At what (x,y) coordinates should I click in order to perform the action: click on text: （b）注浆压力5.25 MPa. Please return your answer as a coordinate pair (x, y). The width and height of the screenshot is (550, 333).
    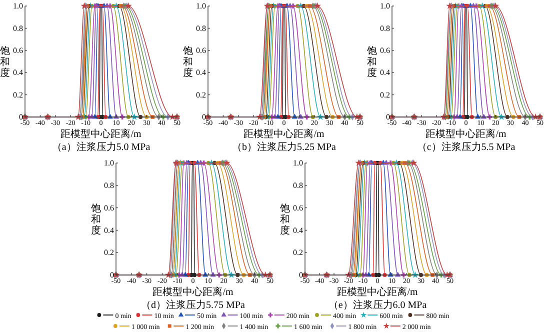
    Looking at the image, I should click on (284, 147).